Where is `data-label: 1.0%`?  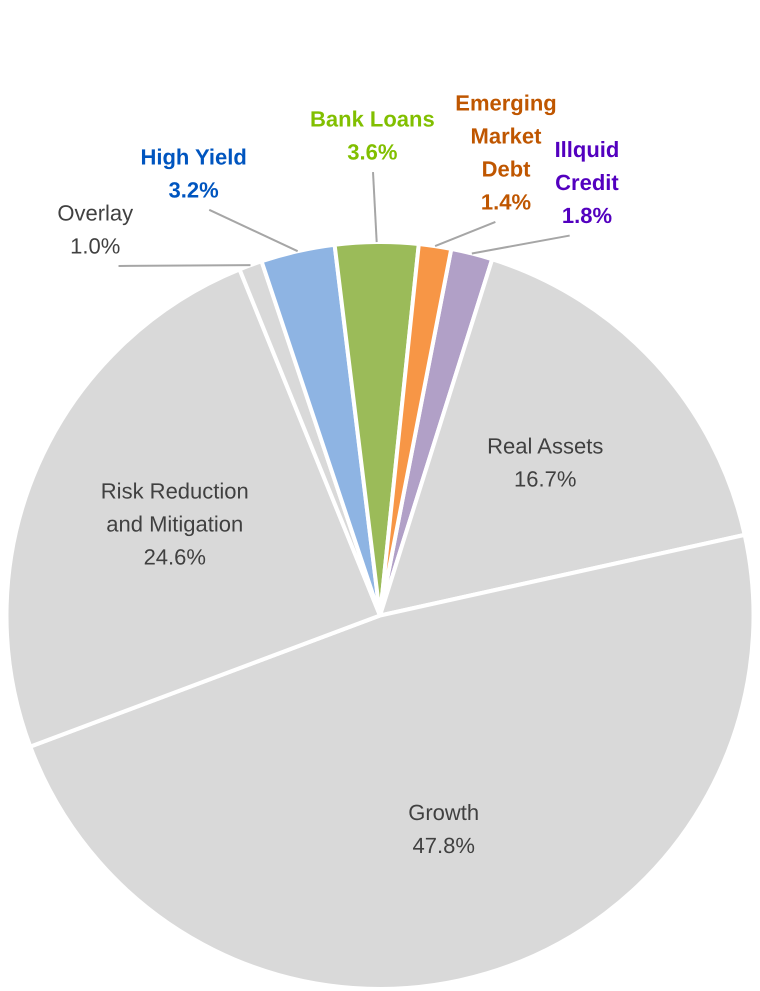 data-label: 1.0% is located at coordinates (95, 246).